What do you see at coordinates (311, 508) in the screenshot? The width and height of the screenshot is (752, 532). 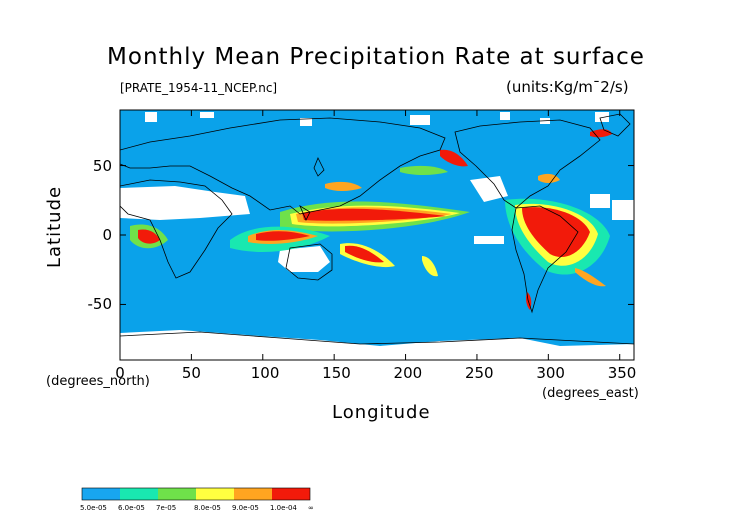 I see `colorbar-label: ∞` at bounding box center [311, 508].